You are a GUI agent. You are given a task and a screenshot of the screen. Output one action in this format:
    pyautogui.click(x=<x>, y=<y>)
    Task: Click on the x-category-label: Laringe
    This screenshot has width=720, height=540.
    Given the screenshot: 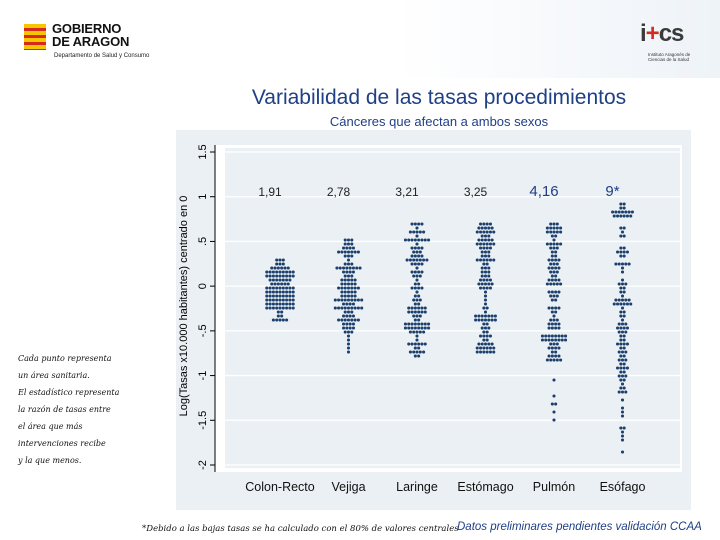 What is the action you would take?
    pyautogui.click(x=417, y=487)
    